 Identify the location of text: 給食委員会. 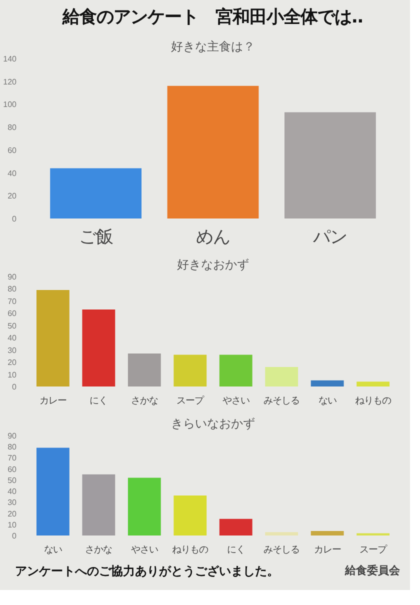
(372, 571).